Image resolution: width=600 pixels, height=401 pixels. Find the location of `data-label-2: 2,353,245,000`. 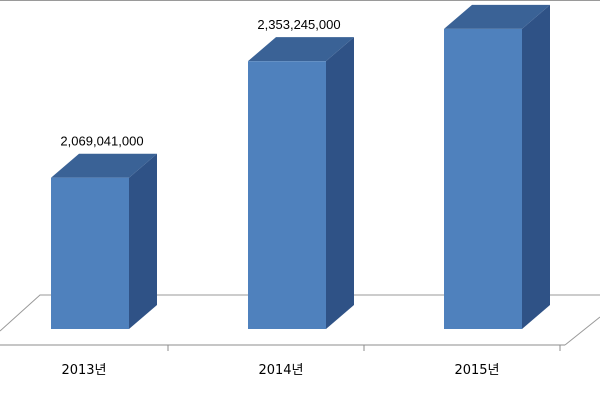

data-label-2: 2,353,245,000 is located at coordinates (298, 24).